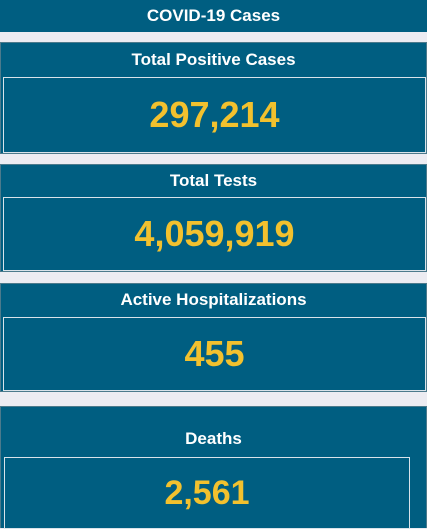 This screenshot has height=529, width=427. Describe the element at coordinates (207, 493) in the screenshot. I see `deaths-value: 2,561` at that location.